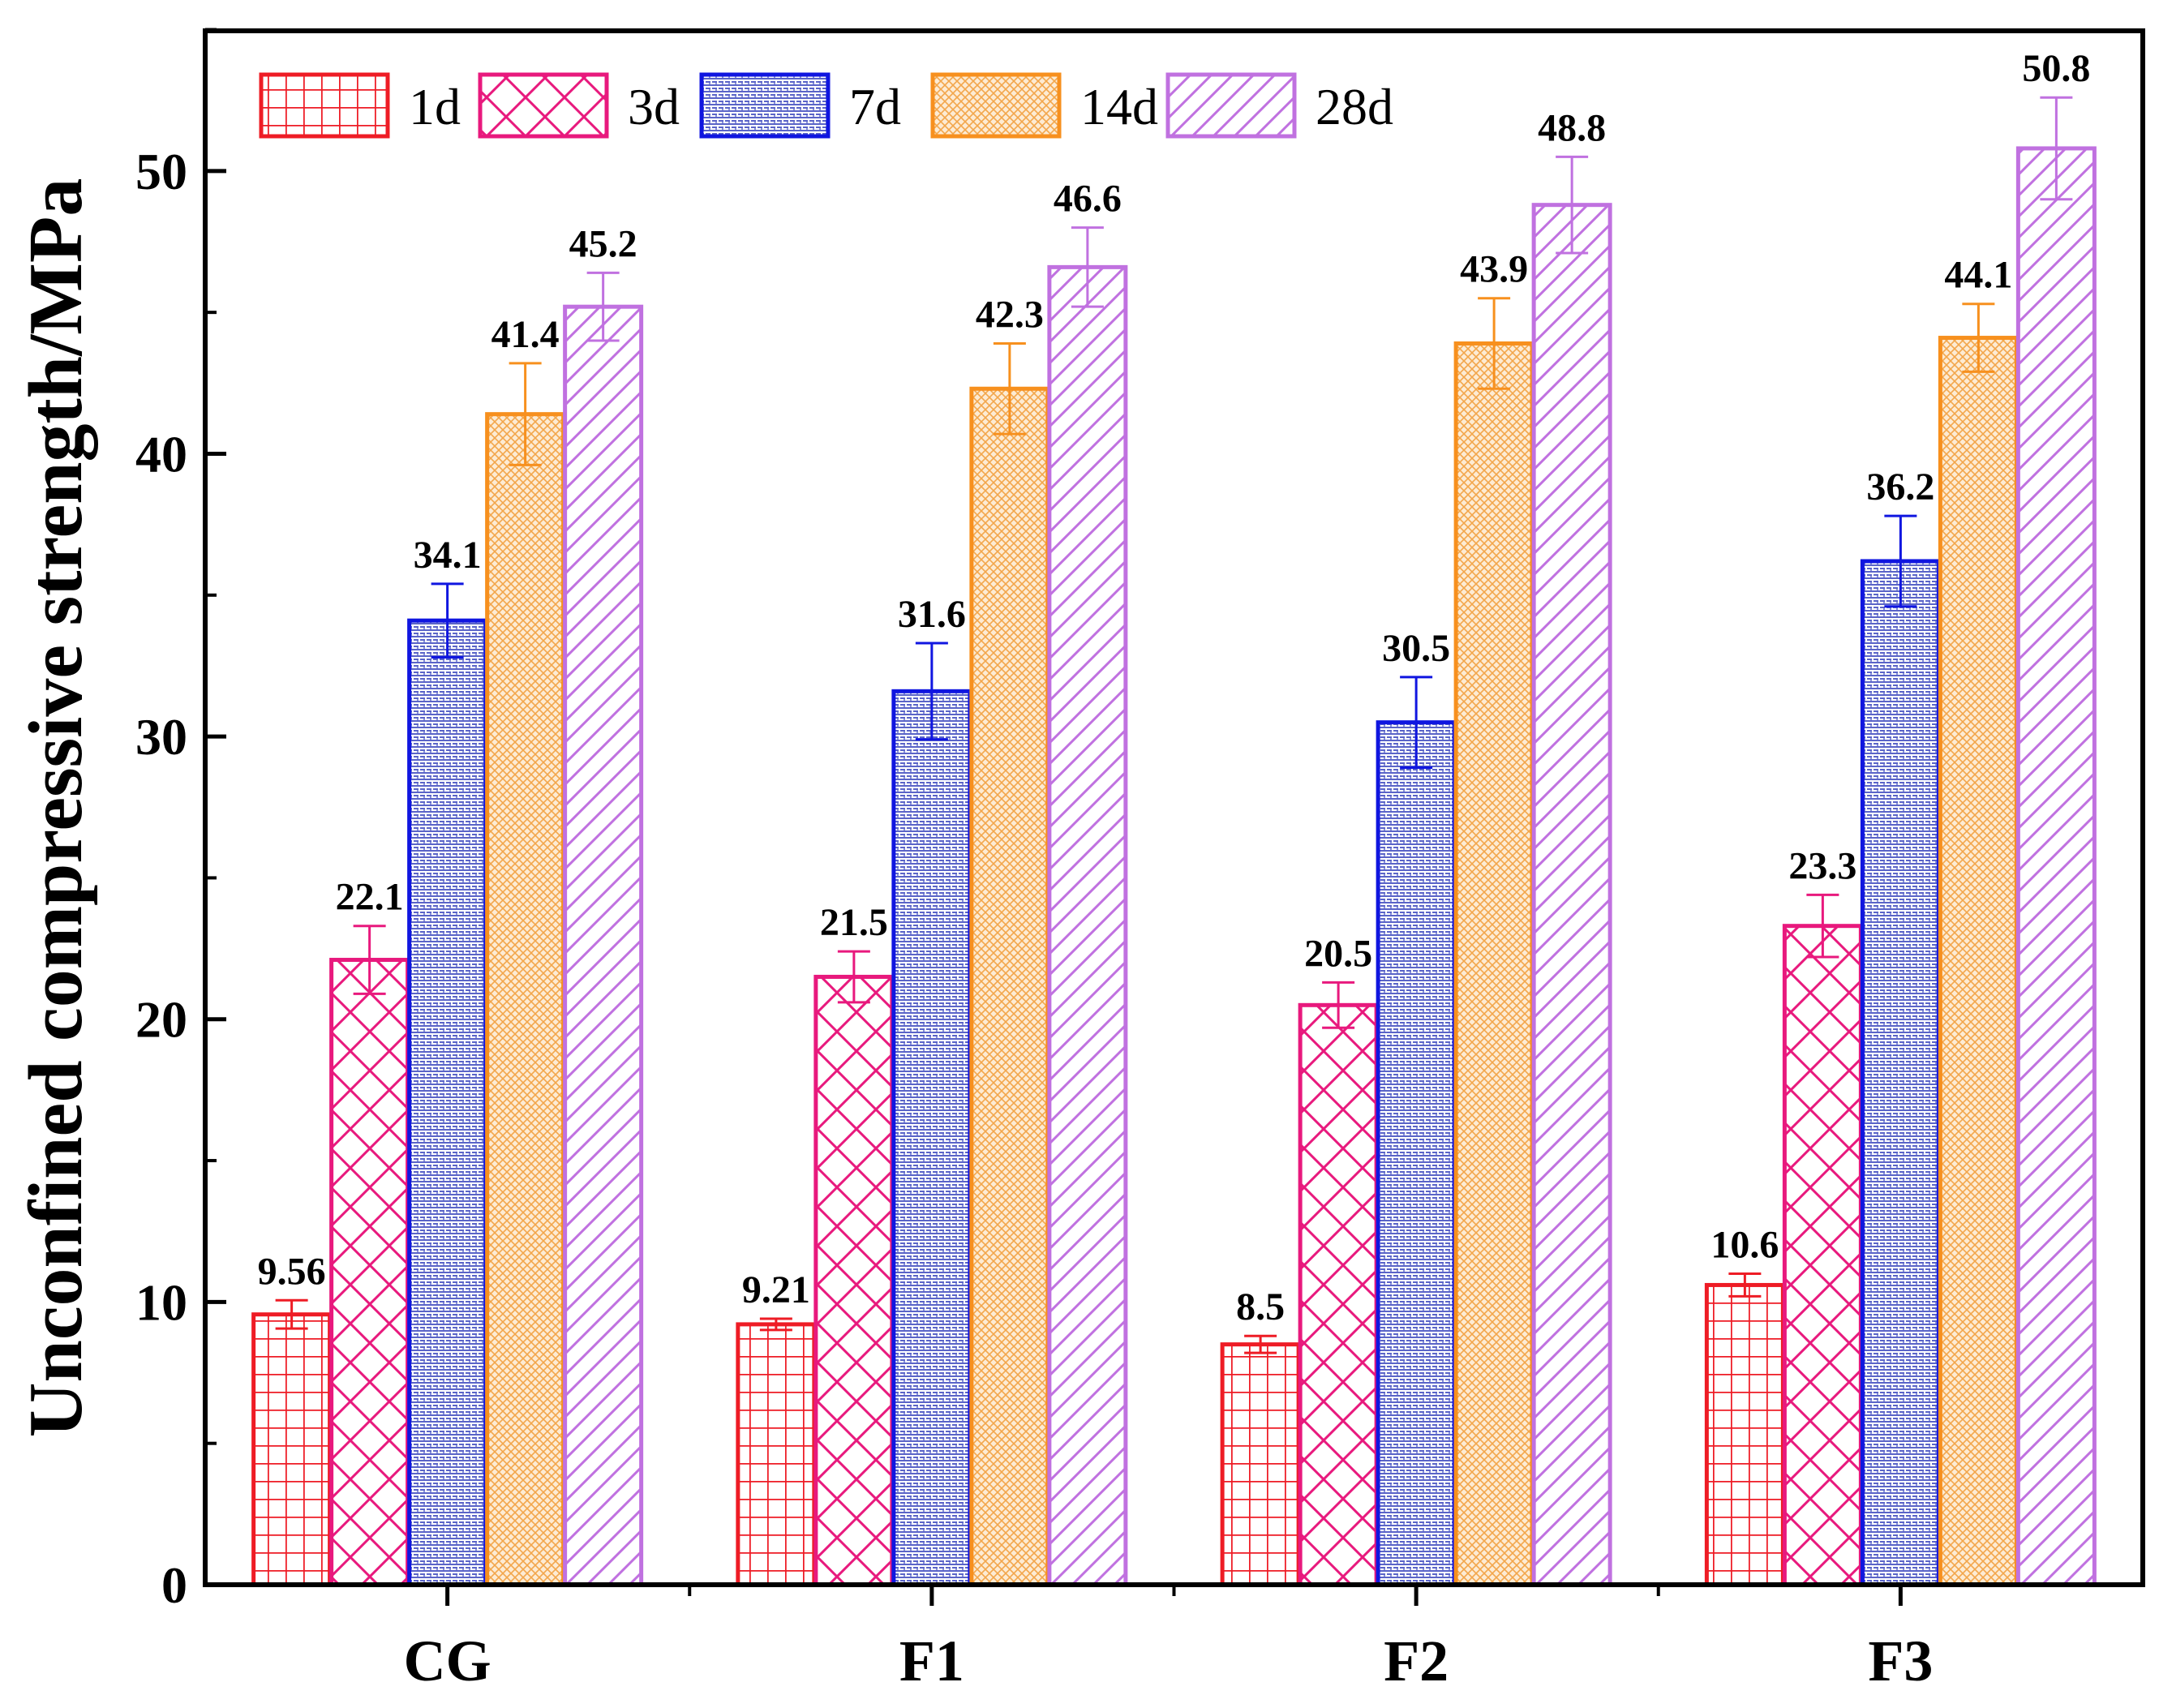  I want to click on bar-cg-7d, so click(447, 1102).